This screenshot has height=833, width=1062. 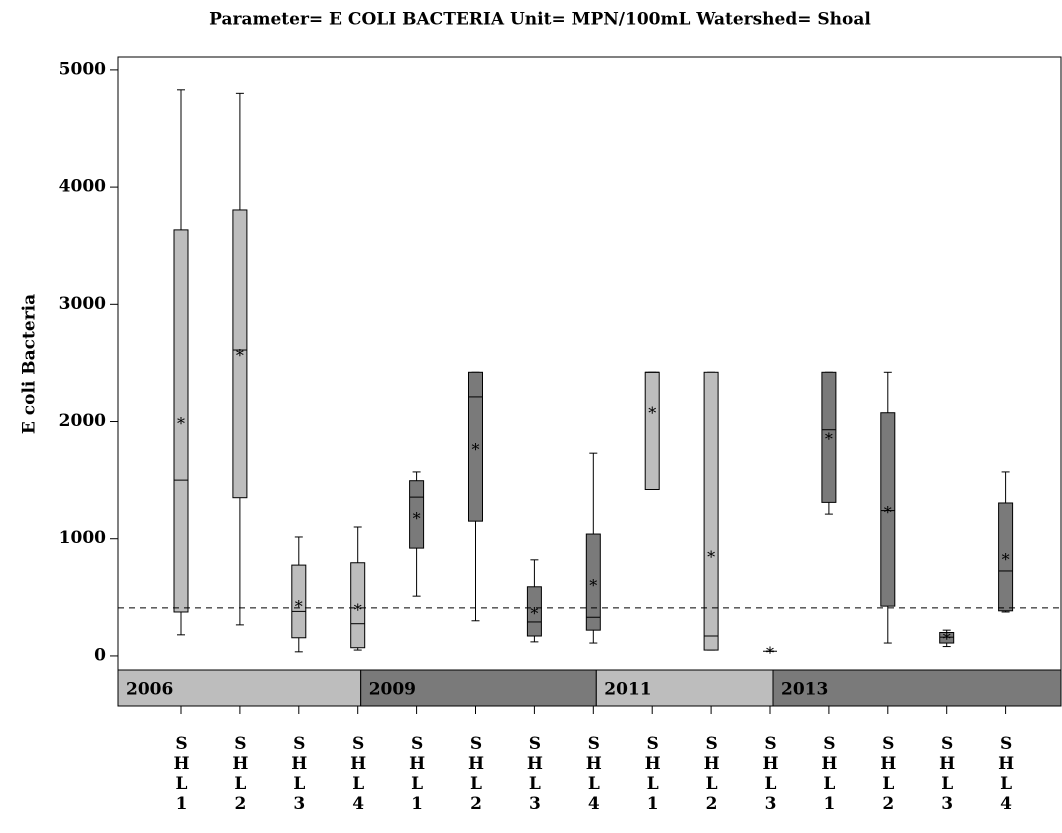 What do you see at coordinates (149, 690) in the screenshot?
I see `group-label: 2006` at bounding box center [149, 690].